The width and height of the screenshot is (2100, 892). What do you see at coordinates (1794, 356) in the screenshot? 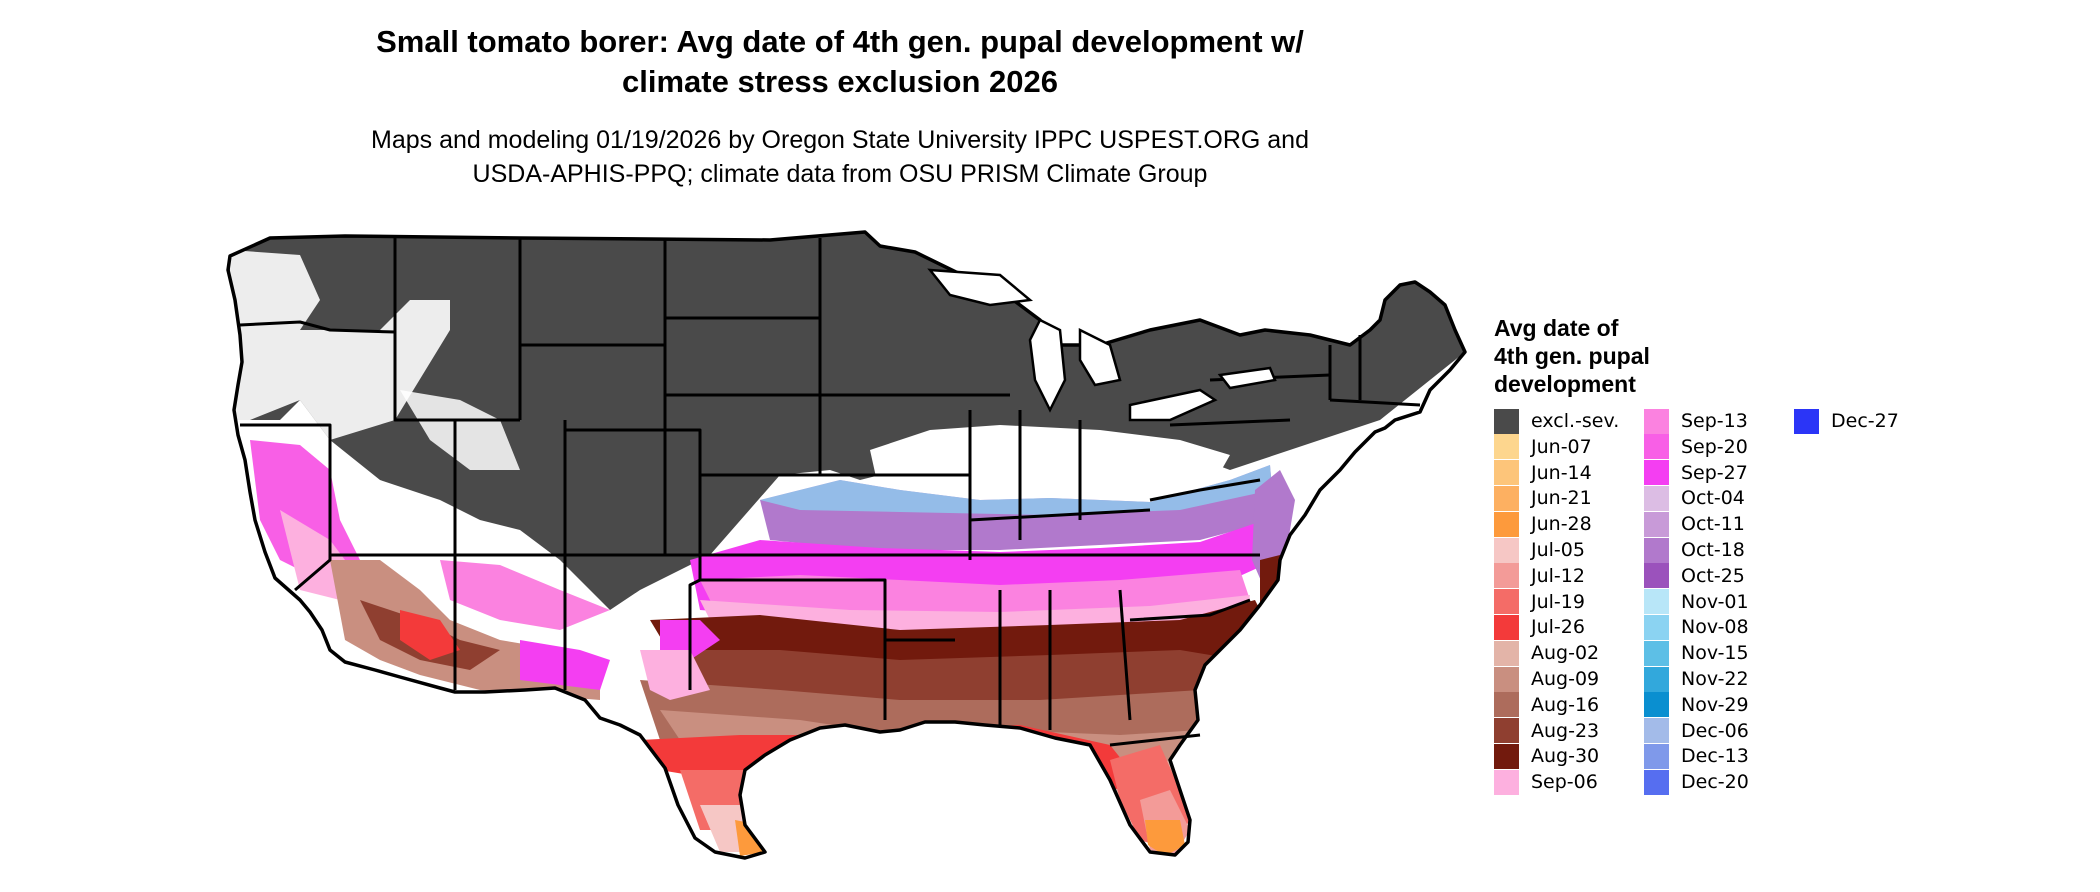
I see `legend-title: Avg date of 4th gen. pupal development` at bounding box center [1794, 356].